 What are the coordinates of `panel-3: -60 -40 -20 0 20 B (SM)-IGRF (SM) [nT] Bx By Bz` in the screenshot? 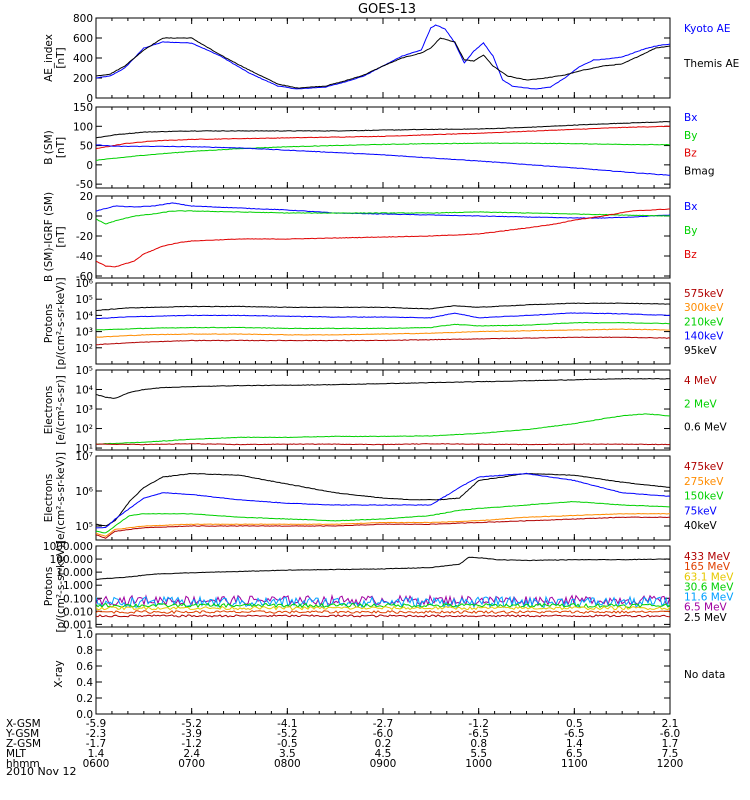 It's located at (370, 237).